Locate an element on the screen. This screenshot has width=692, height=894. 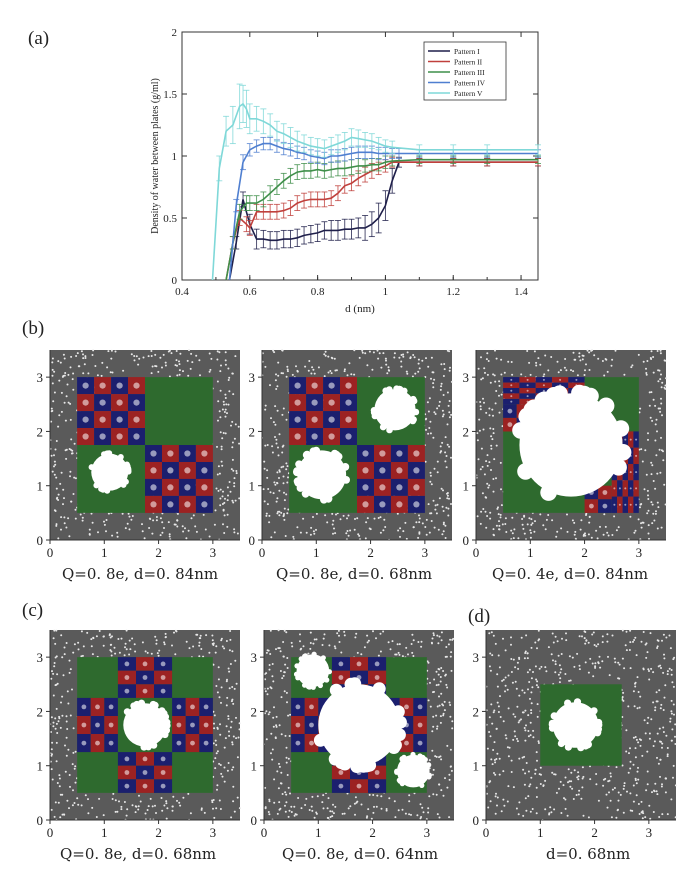
panel-label-c: (c) is located at coordinates (33, 610).